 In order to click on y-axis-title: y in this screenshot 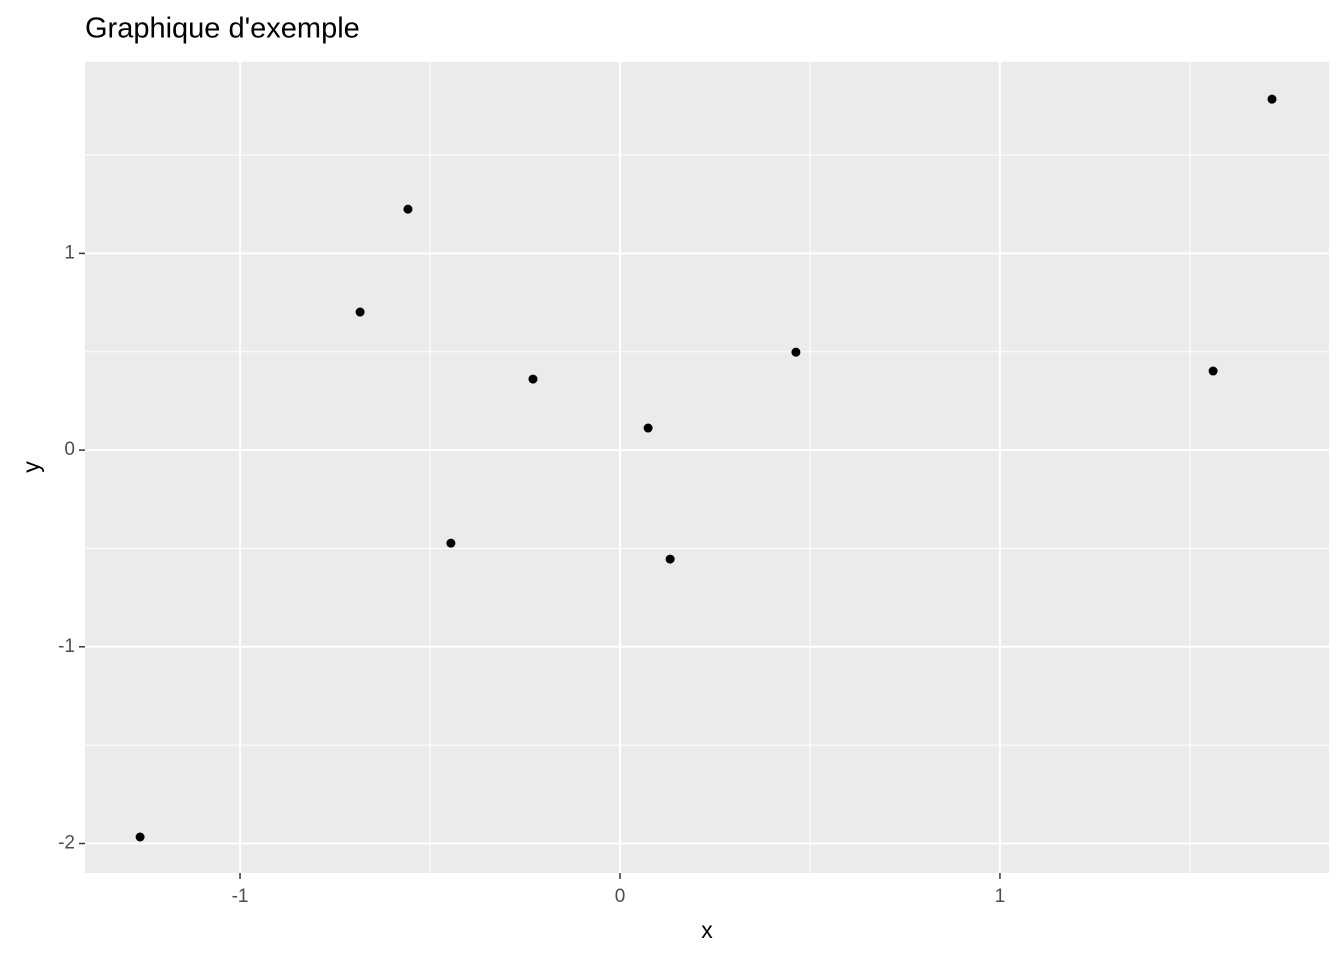, I will do `click(31, 467)`.